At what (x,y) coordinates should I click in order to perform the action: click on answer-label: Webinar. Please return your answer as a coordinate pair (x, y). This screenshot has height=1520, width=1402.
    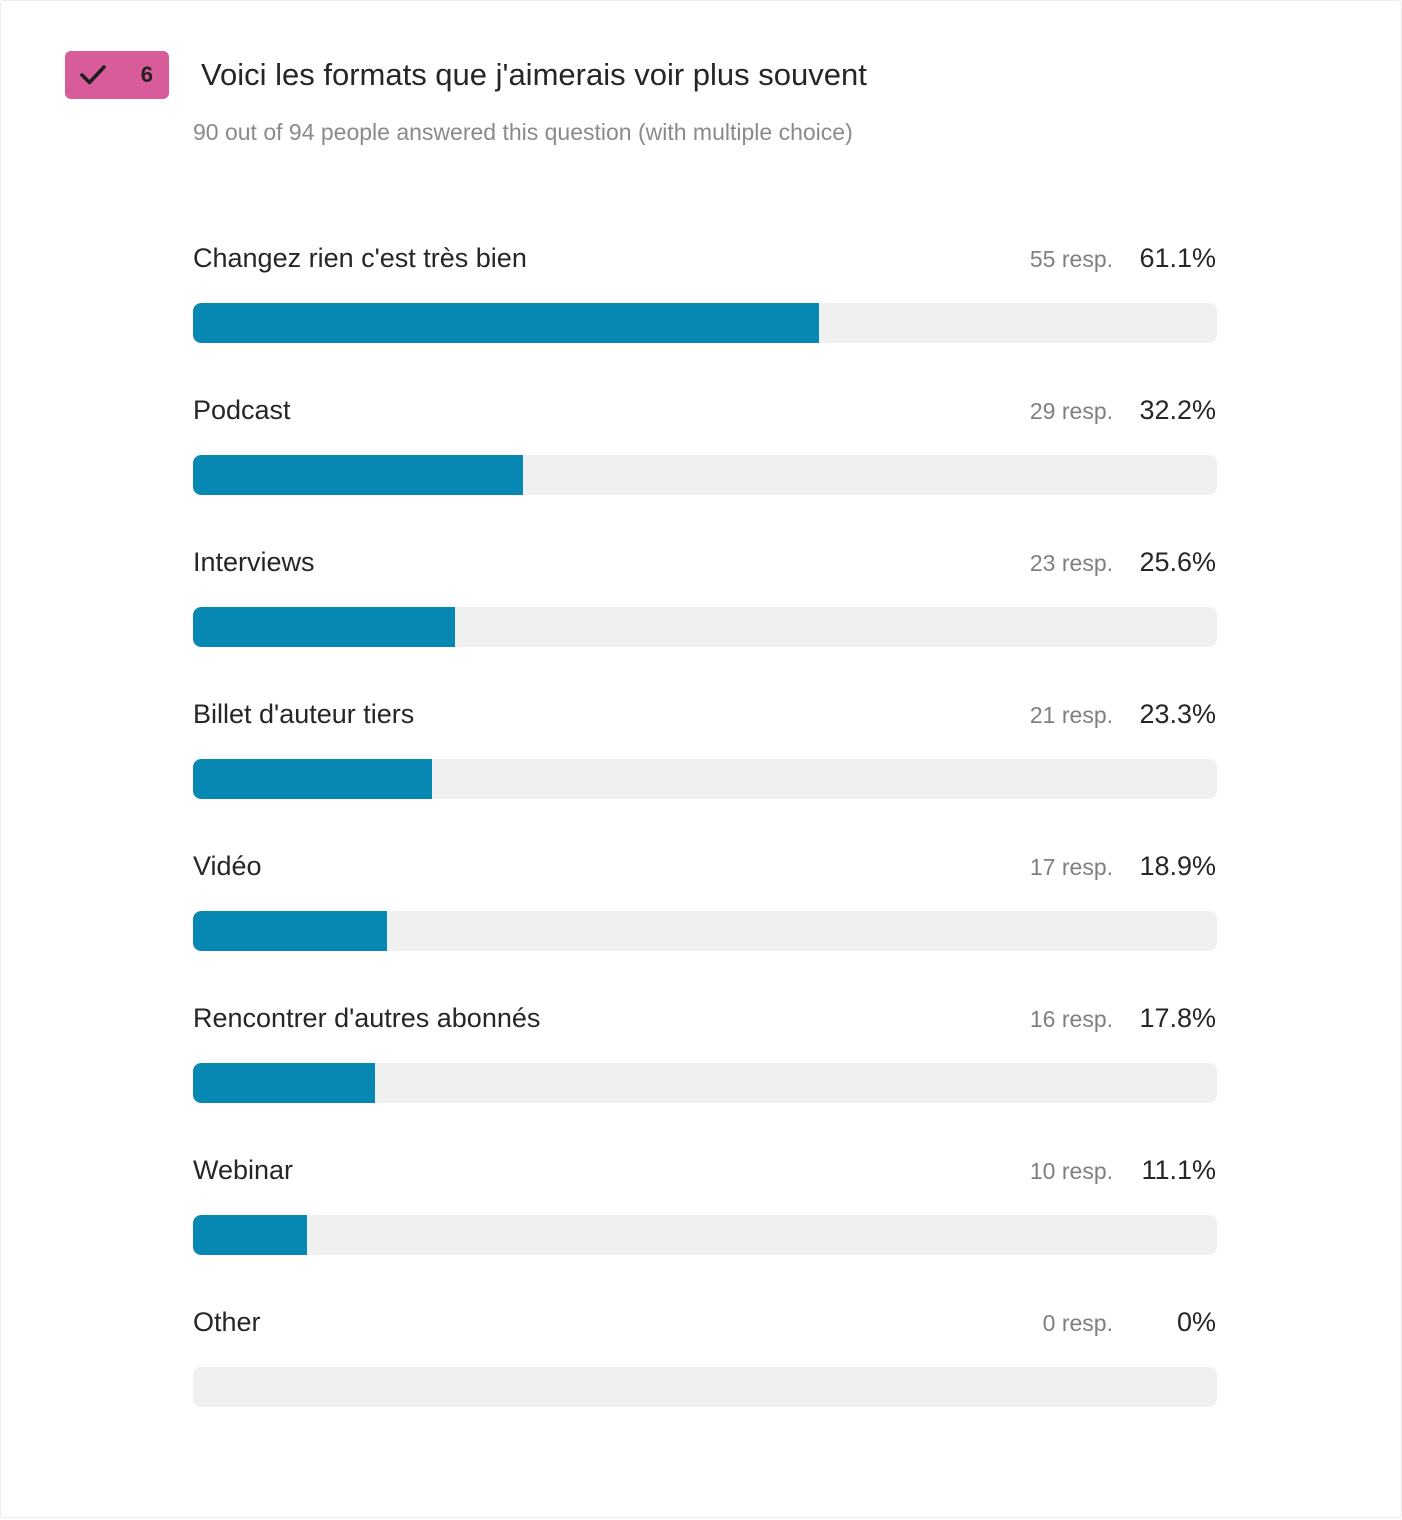
    Looking at the image, I should click on (243, 1170).